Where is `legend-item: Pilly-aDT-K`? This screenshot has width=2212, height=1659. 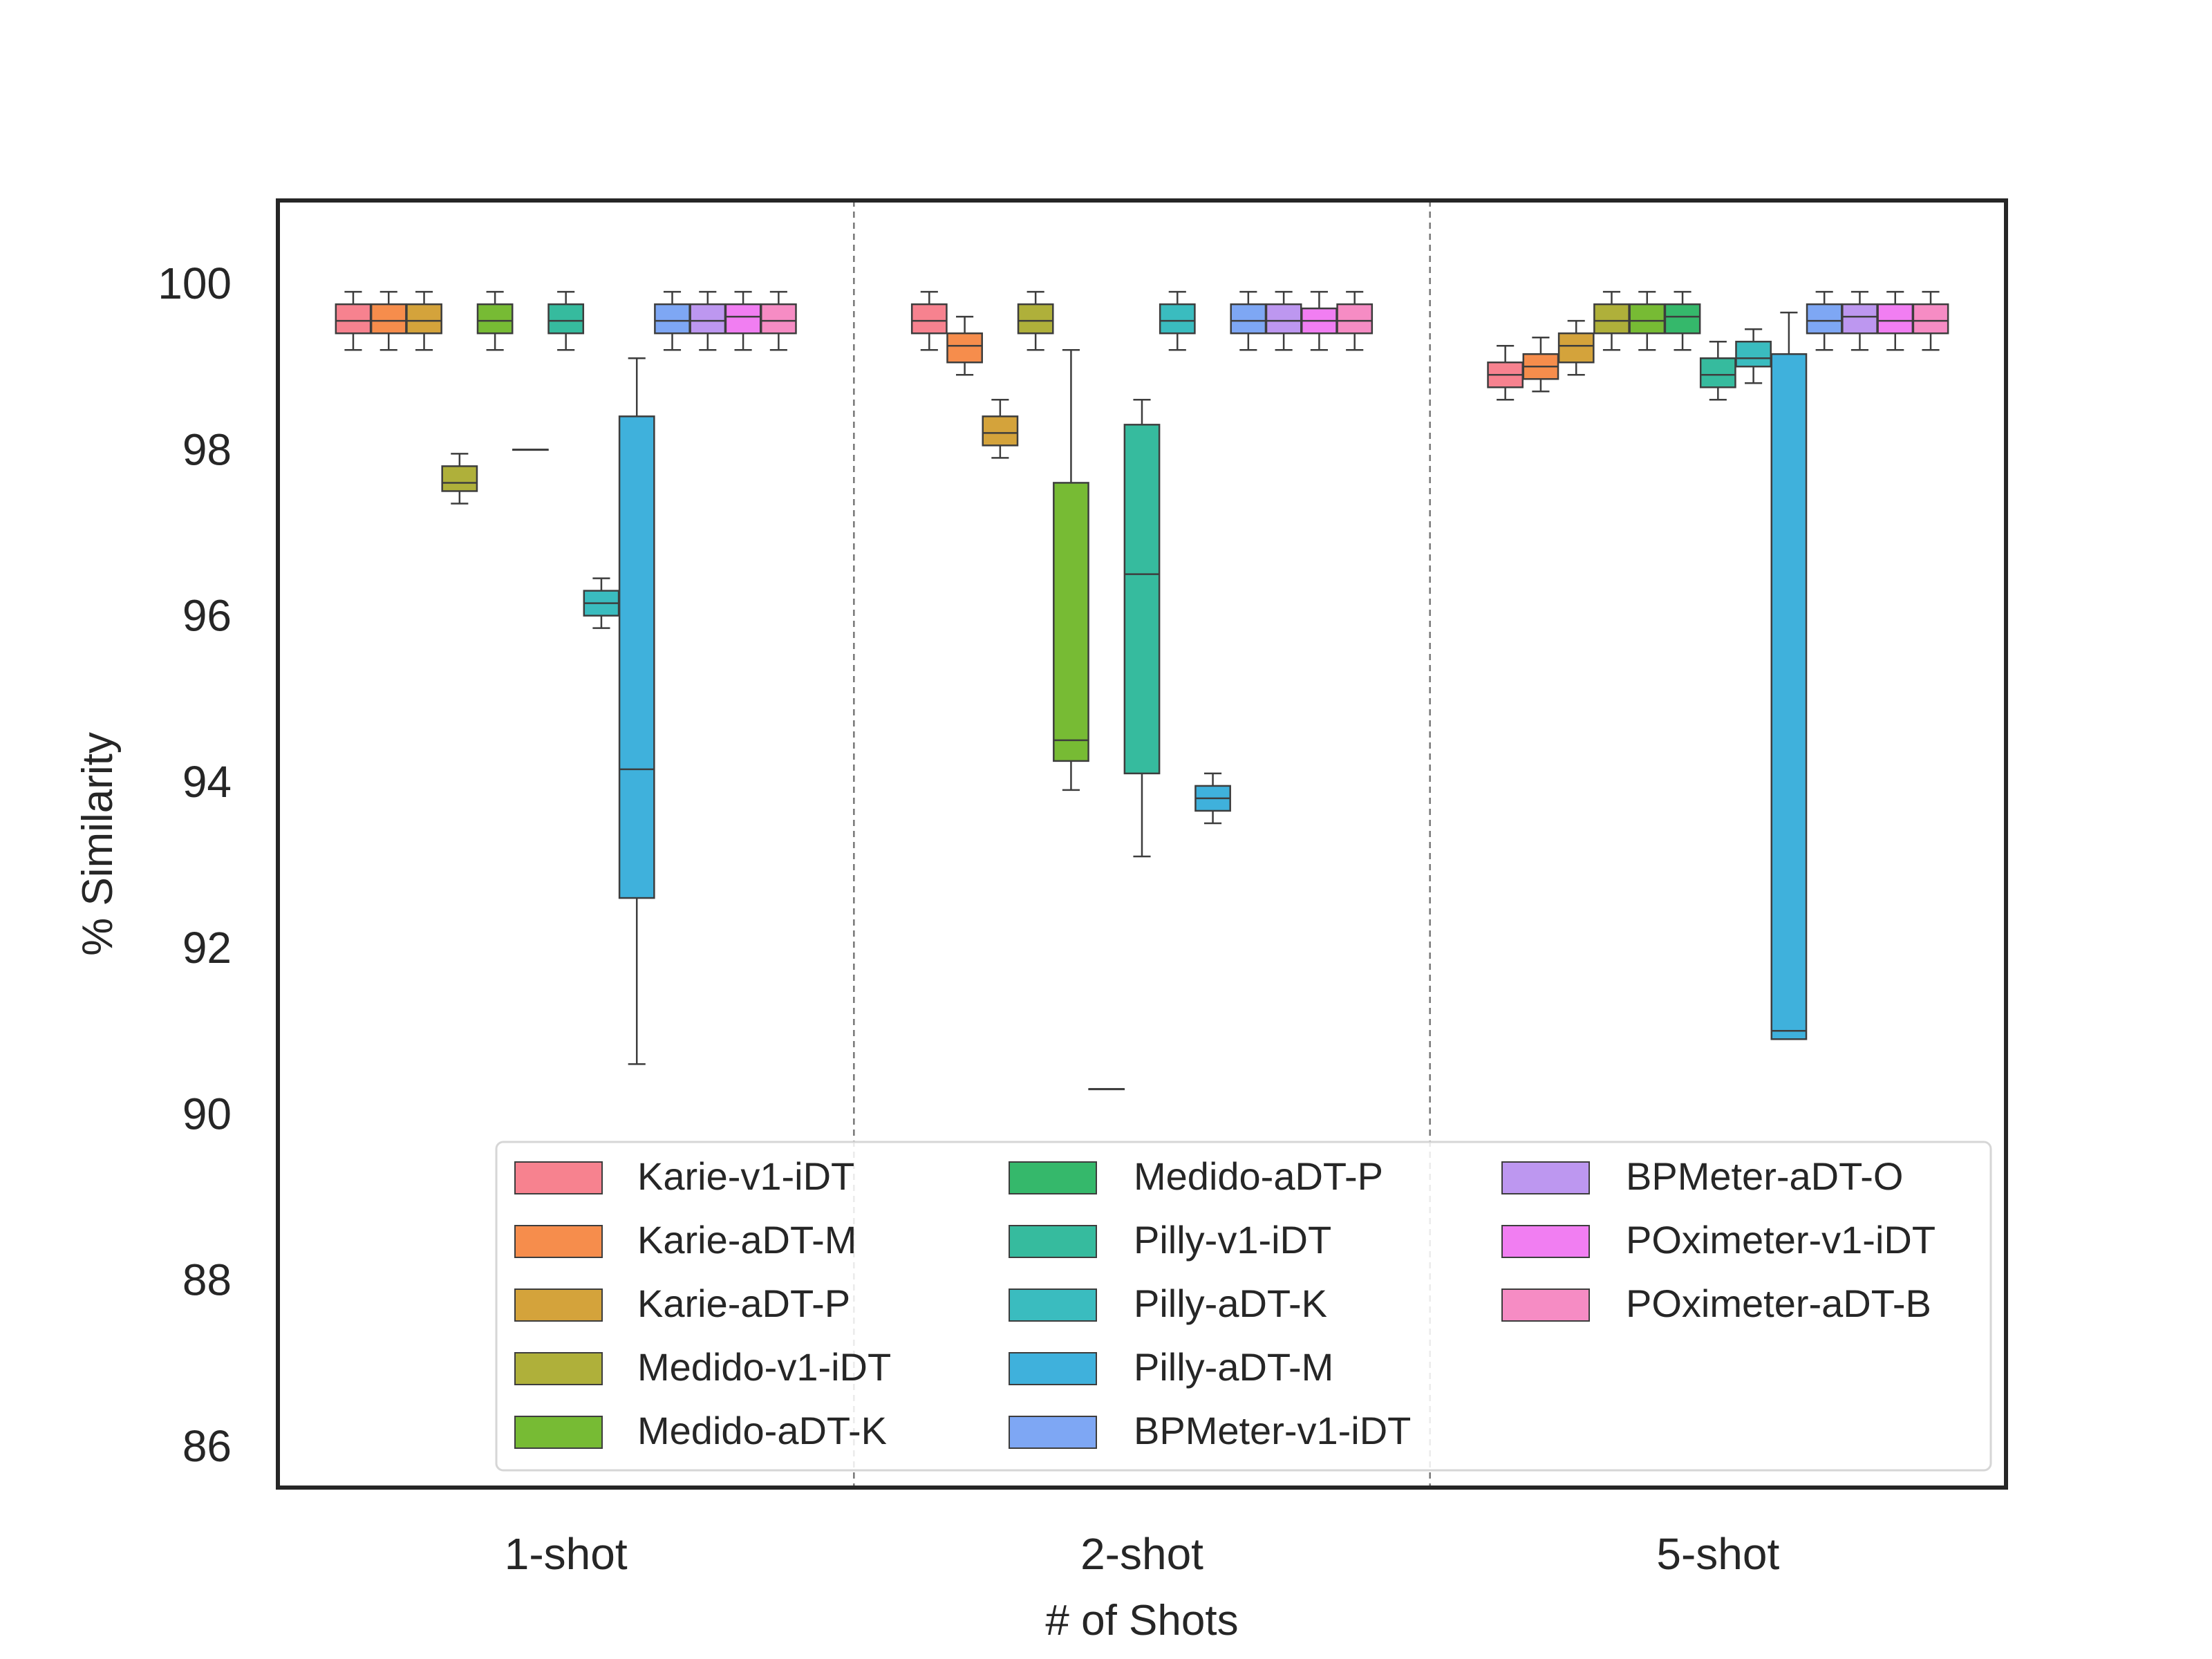
legend-item: Pilly-aDT-K is located at coordinates (1168, 1303).